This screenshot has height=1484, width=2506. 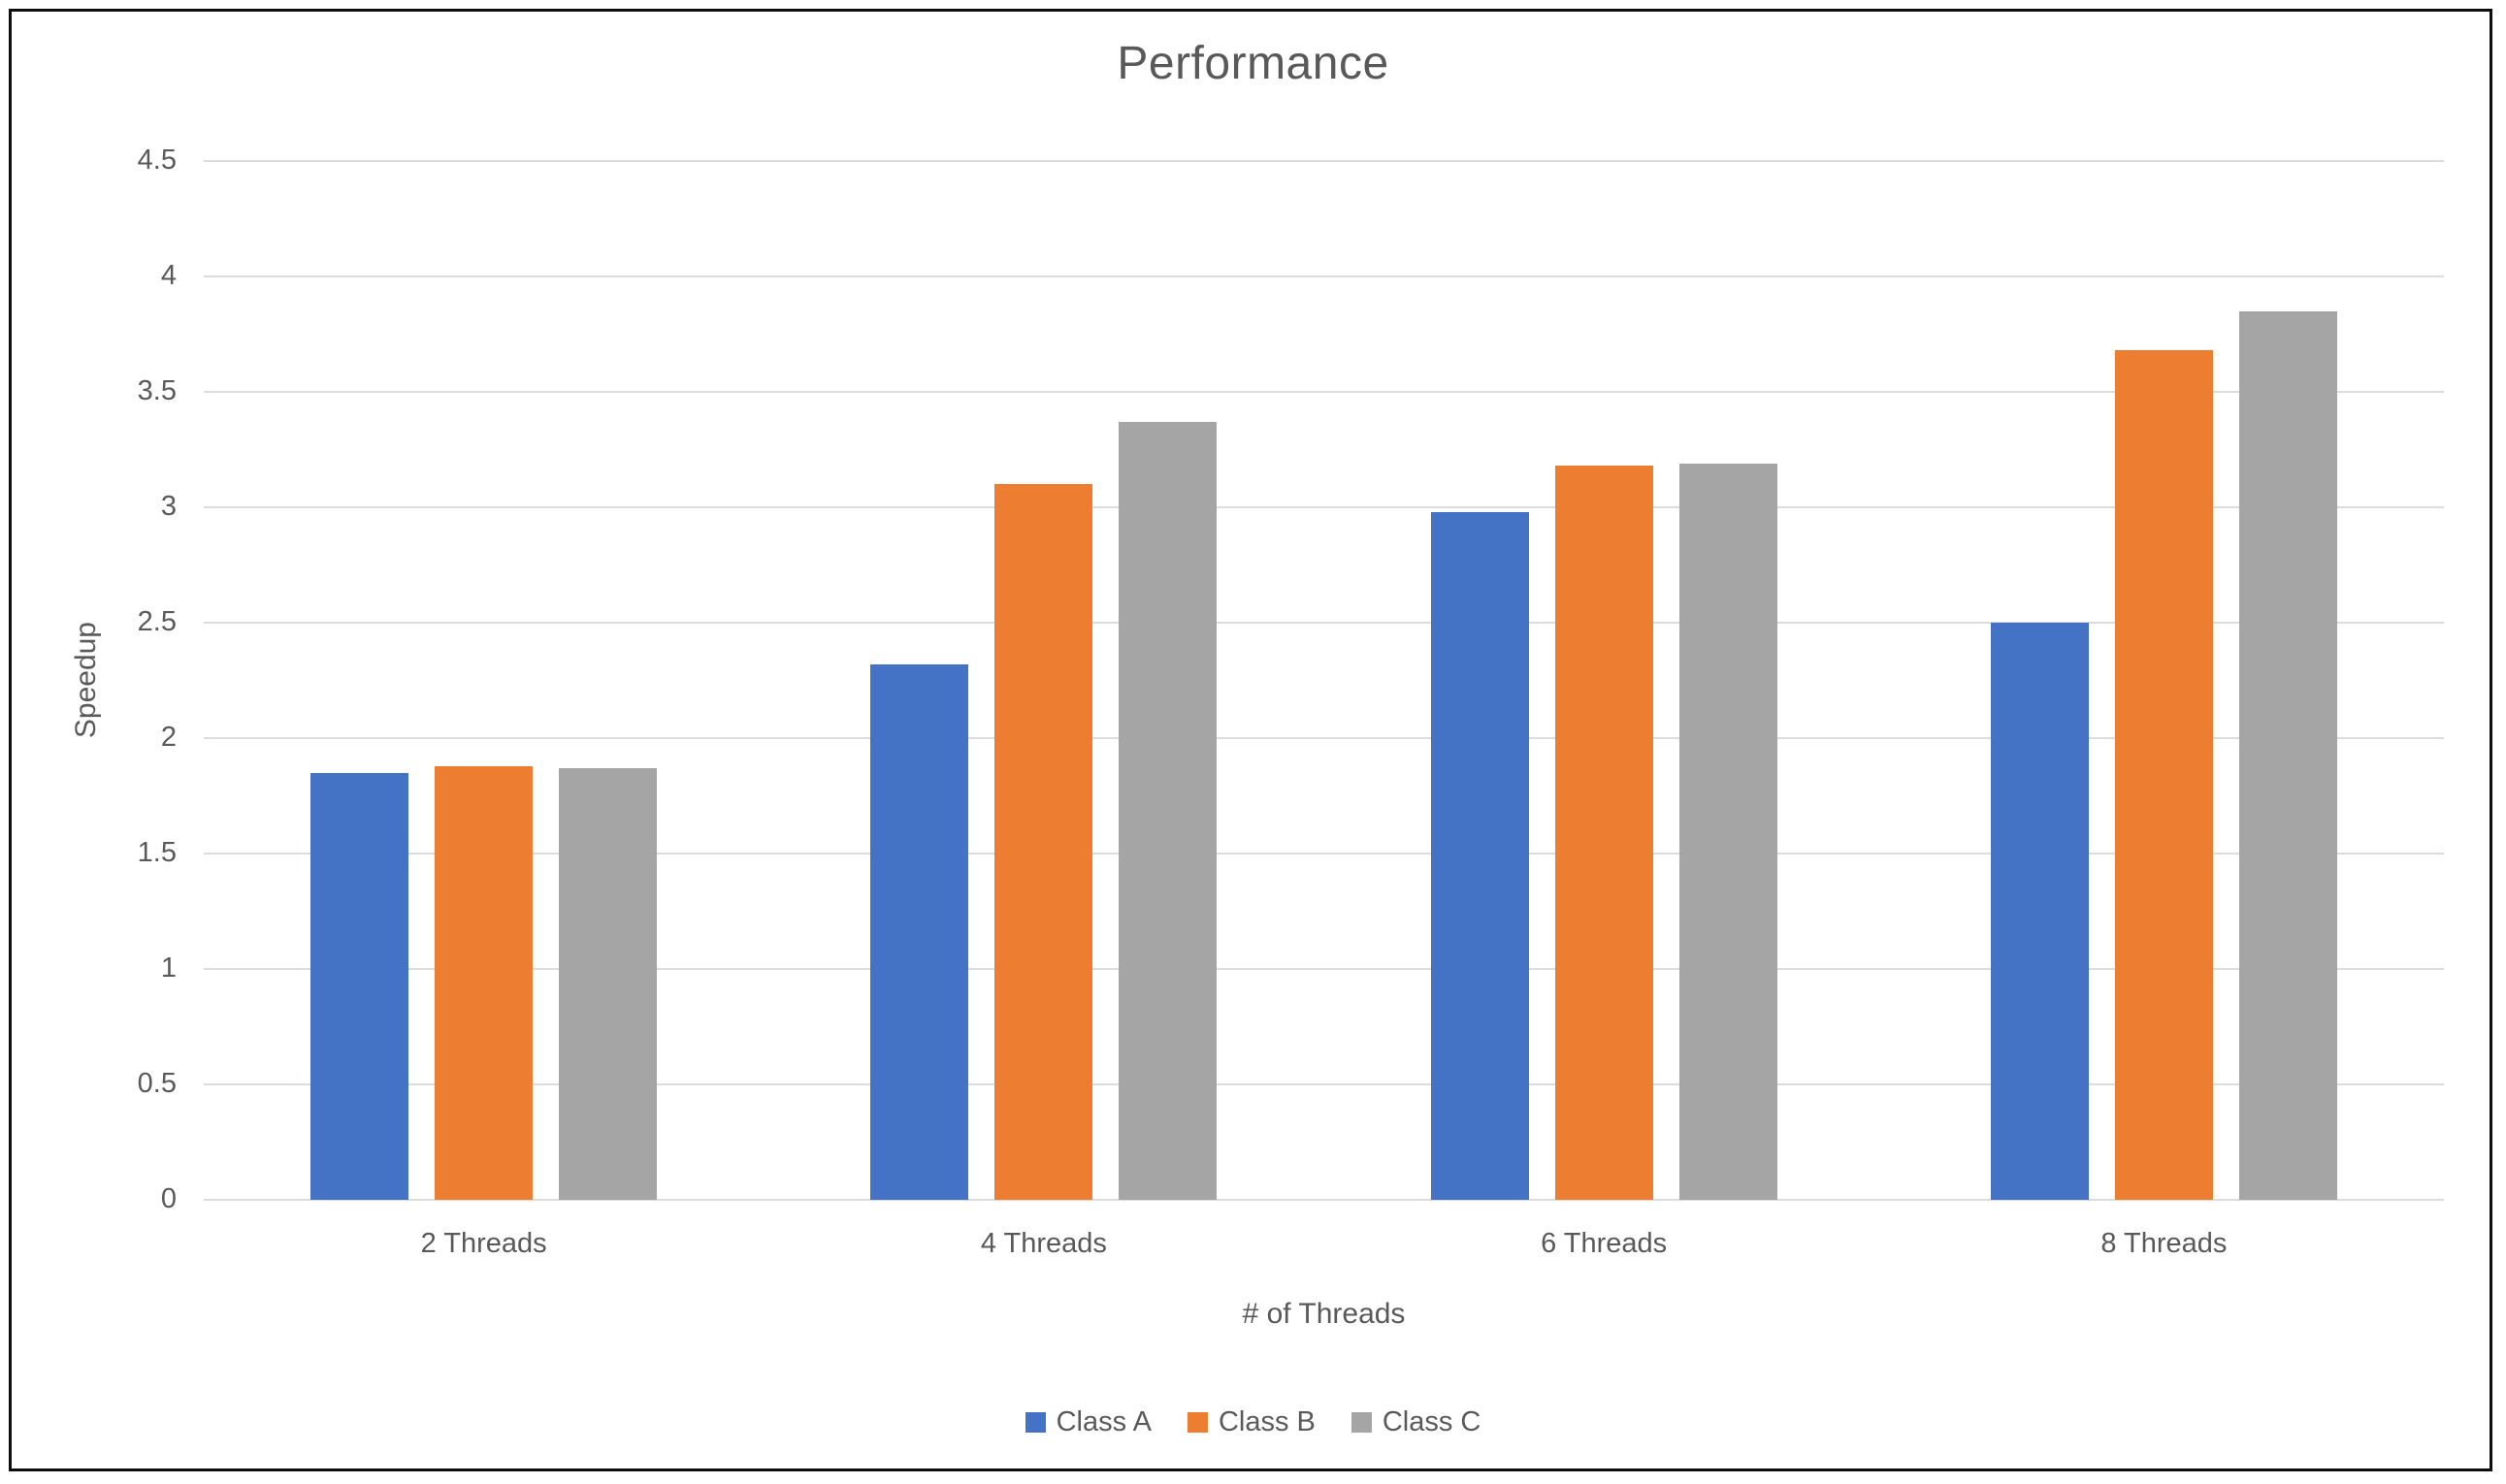 What do you see at coordinates (1043, 1243) in the screenshot?
I see `x-axis-category-label-4-threads: 4 Threads` at bounding box center [1043, 1243].